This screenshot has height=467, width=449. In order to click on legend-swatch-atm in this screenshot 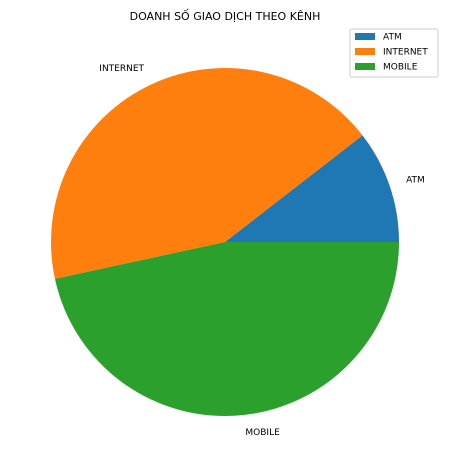, I will do `click(365, 36)`.